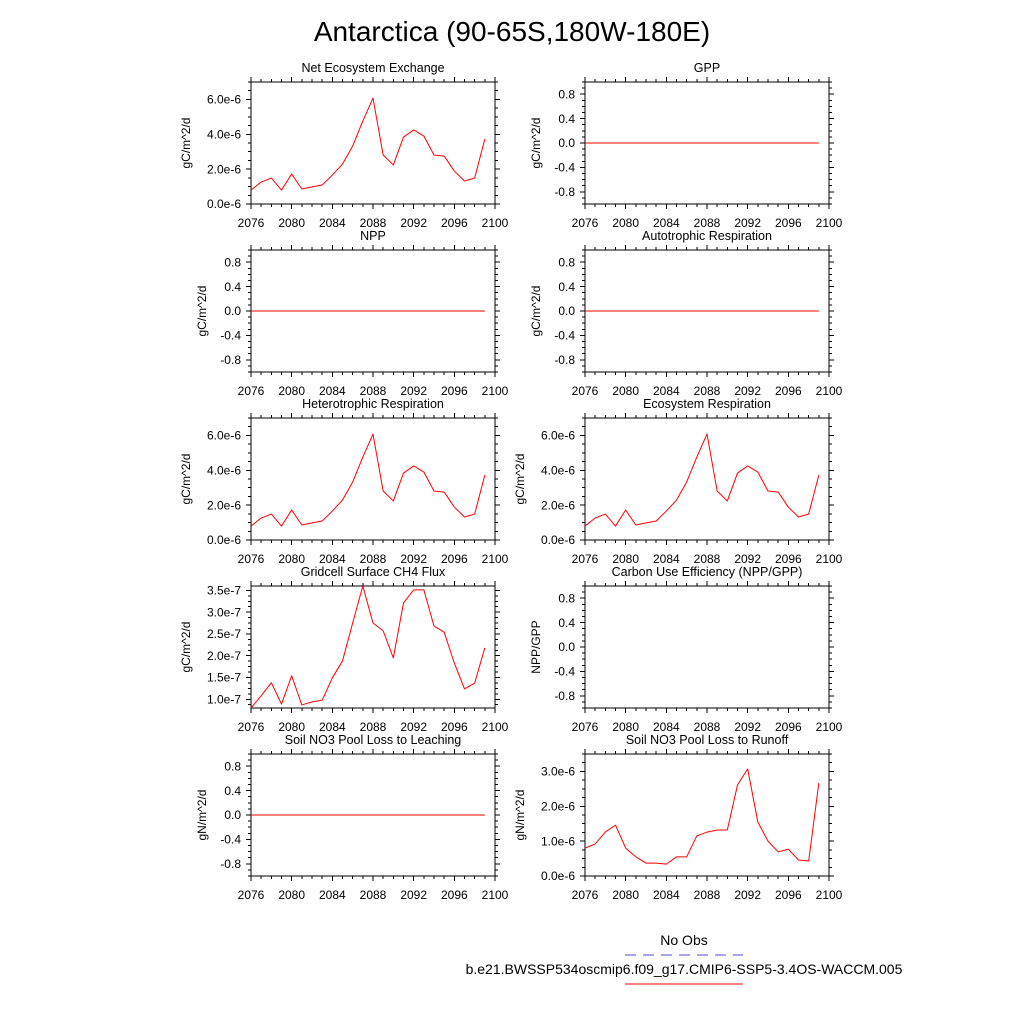  What do you see at coordinates (224, 678) in the screenshot?
I see `y-tick-label: 1.5e-7` at bounding box center [224, 678].